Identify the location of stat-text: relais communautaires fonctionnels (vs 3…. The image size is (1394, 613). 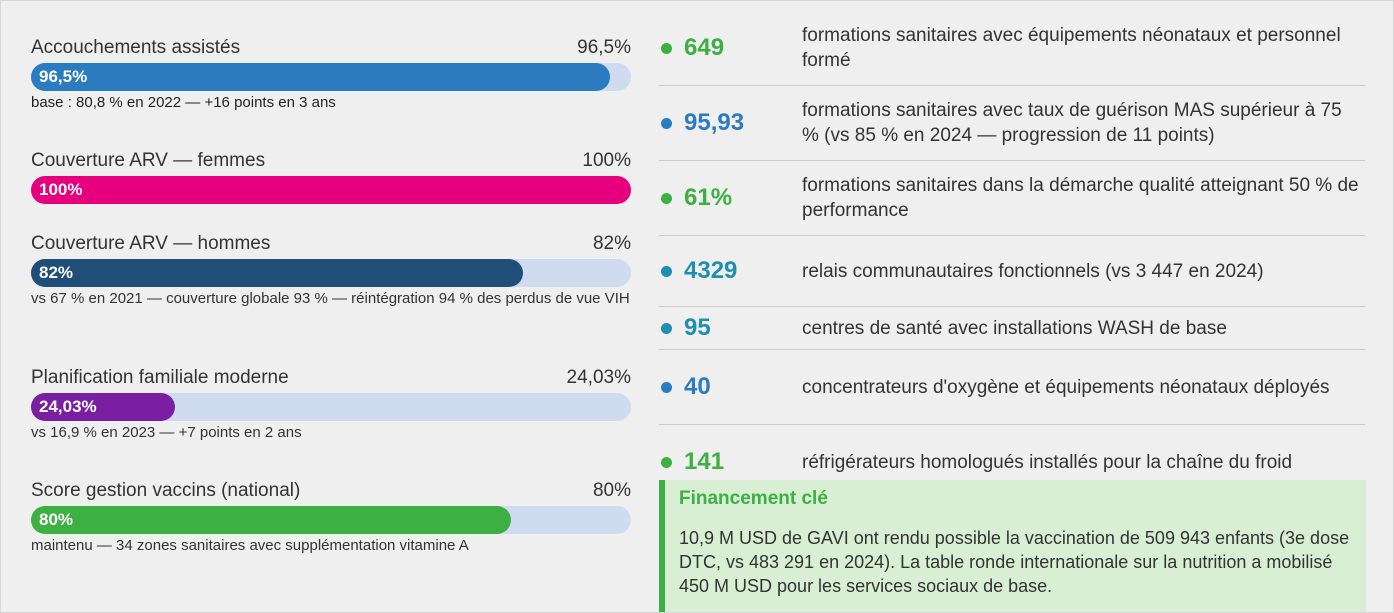
(1033, 271).